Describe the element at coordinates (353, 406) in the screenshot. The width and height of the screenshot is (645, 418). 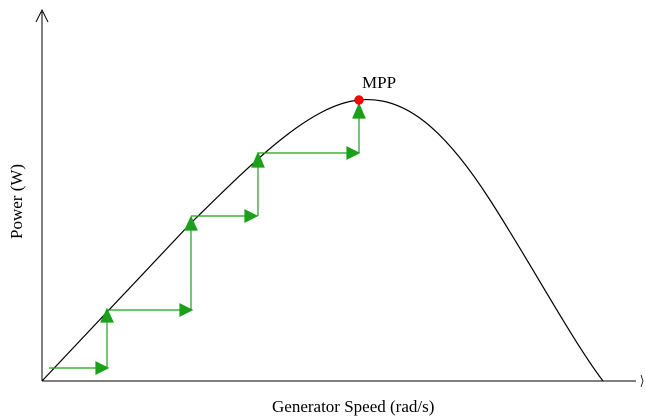
I see `x-axis-label: Generator Speed (rad/s)` at that location.